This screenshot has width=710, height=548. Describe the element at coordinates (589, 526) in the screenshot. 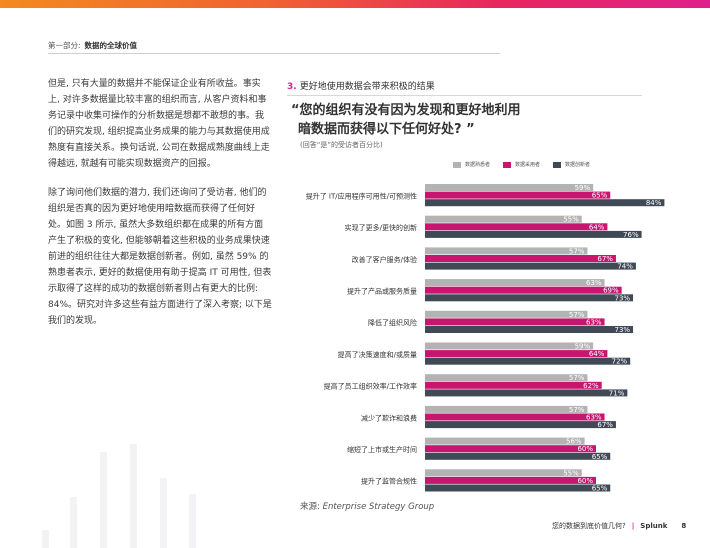

I see `footer-title: 您的数据到底价值几何?` at that location.